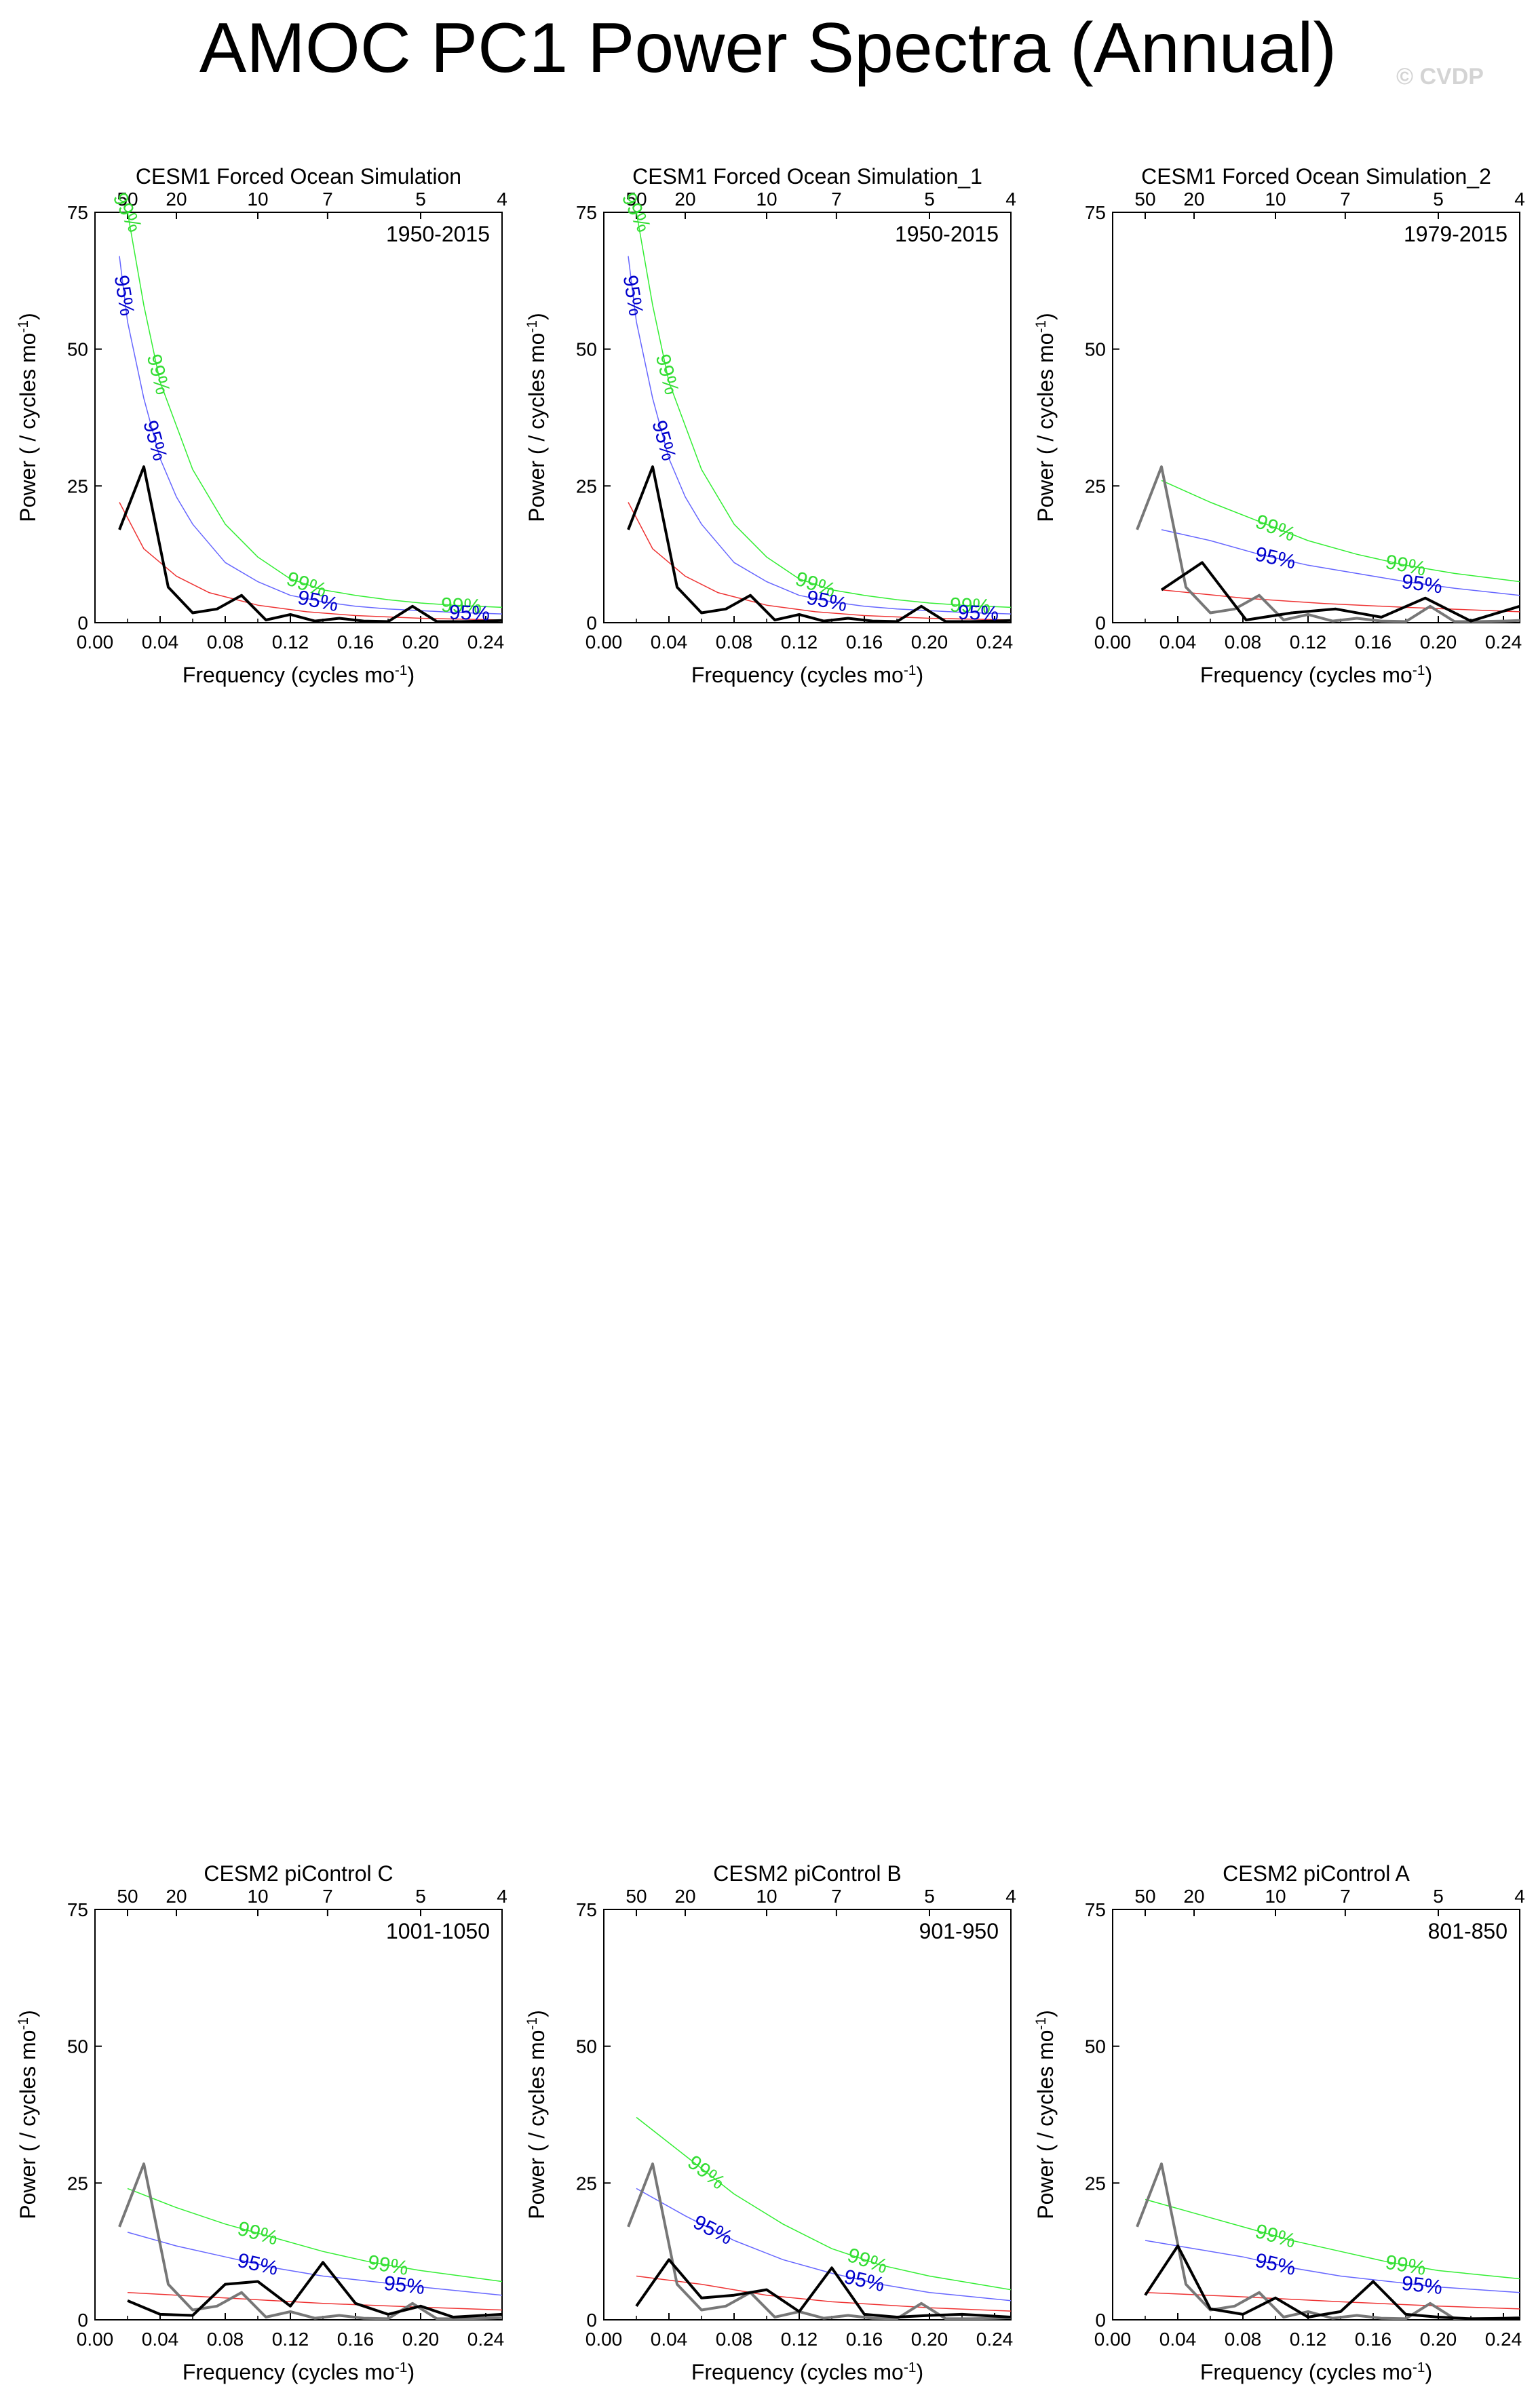 The width and height of the screenshot is (1536, 2408). I want to click on page-title: AMOC PC1 Power Spectra (Annual), so click(768, 48).